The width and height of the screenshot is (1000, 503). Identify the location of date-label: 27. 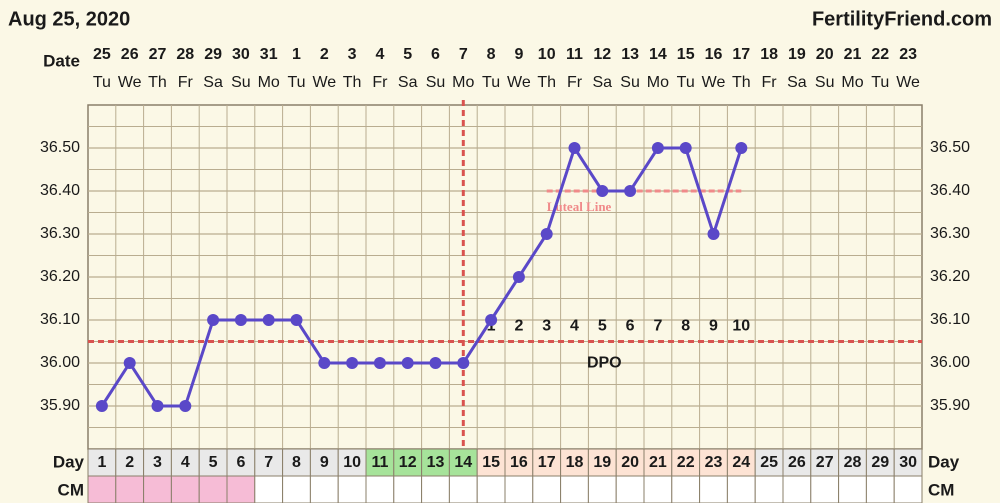
(158, 54).